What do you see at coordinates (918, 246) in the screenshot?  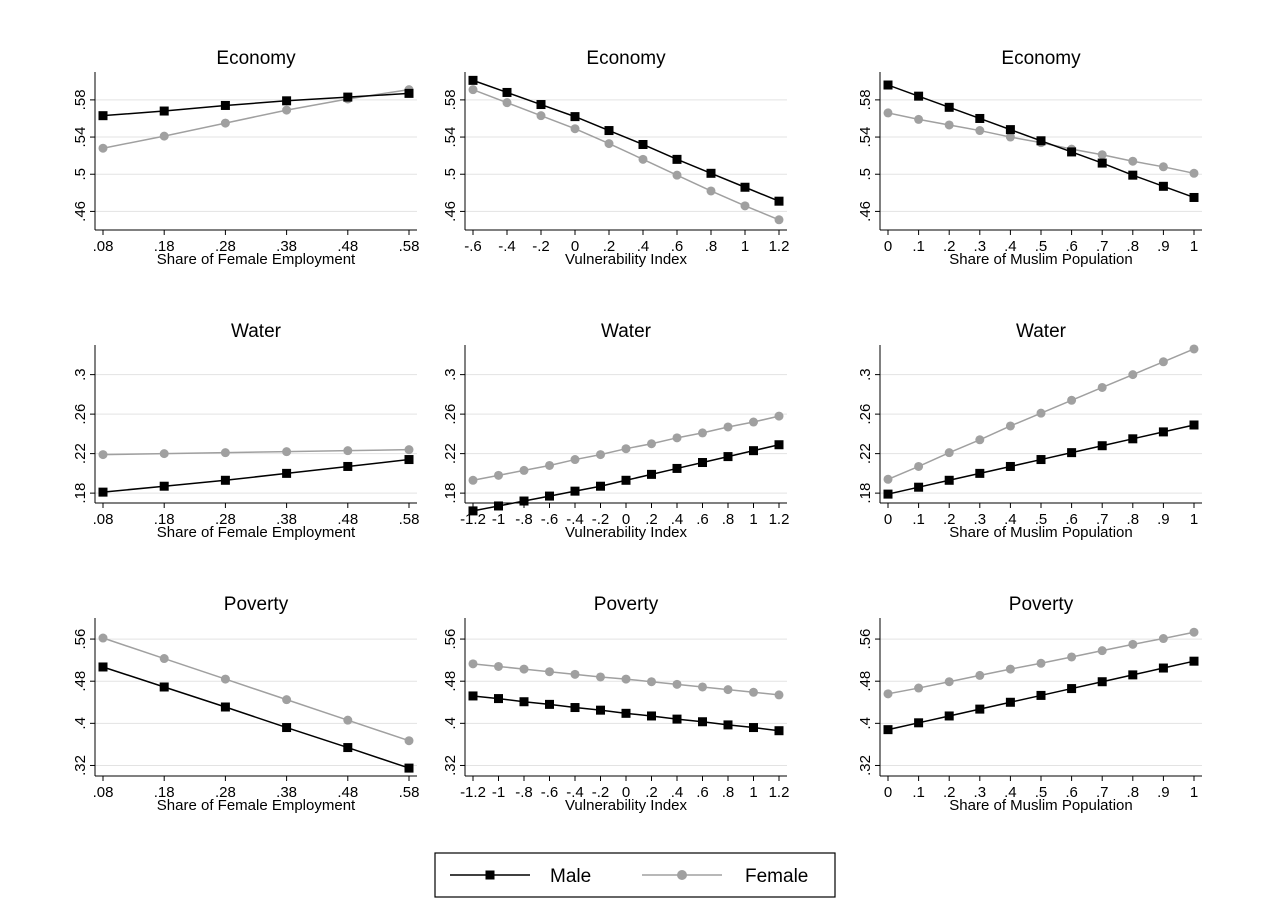 I see `x-tick-label: .1` at bounding box center [918, 246].